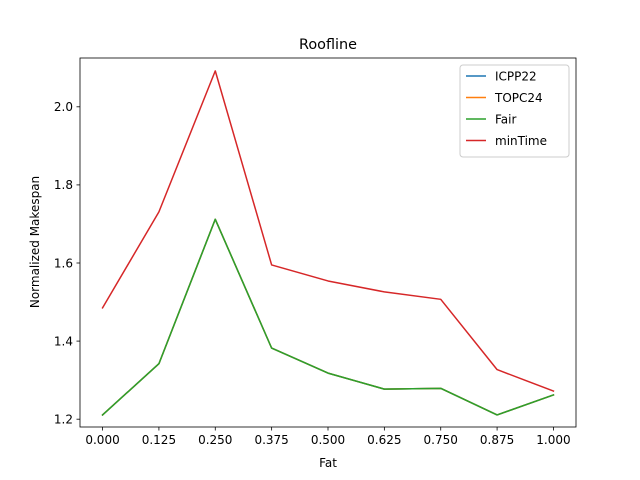  I want to click on legend-label-mintime: minTime, so click(521, 141).